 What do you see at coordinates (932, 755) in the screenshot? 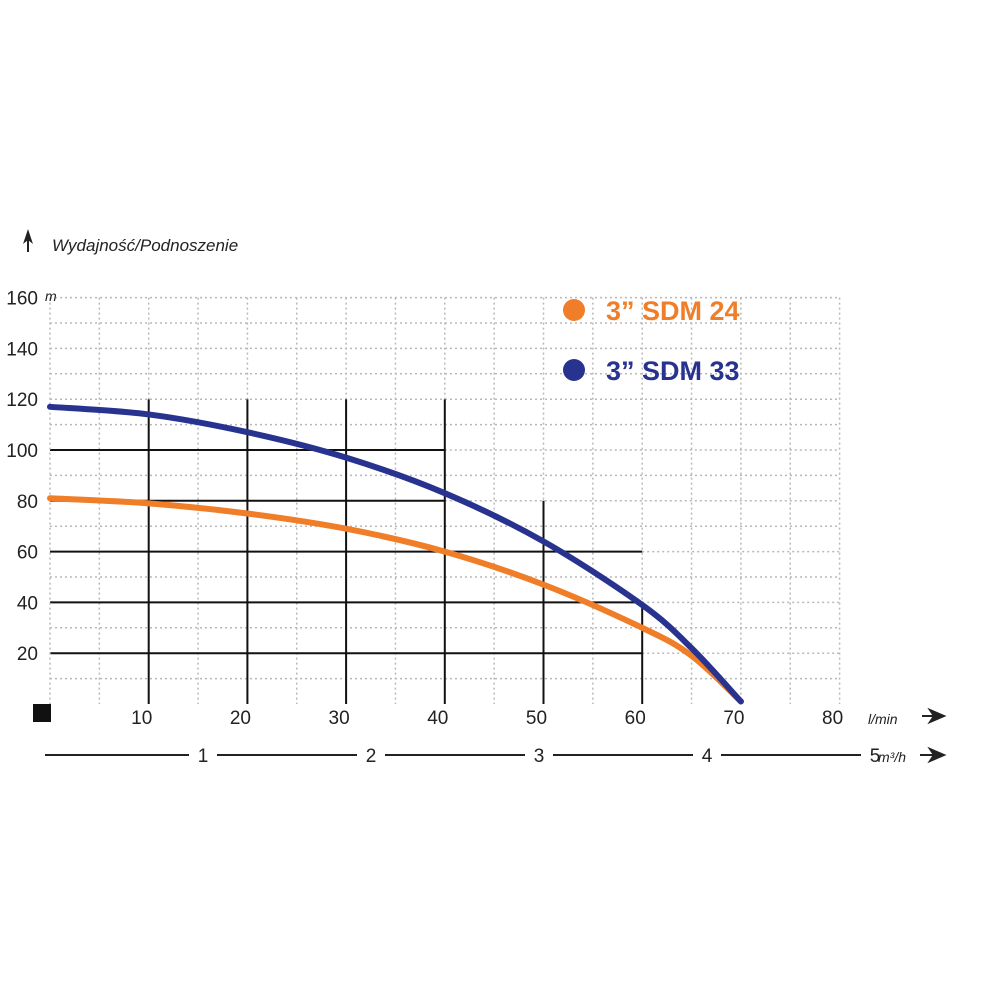
I see `x2-axis-arrow-icon` at bounding box center [932, 755].